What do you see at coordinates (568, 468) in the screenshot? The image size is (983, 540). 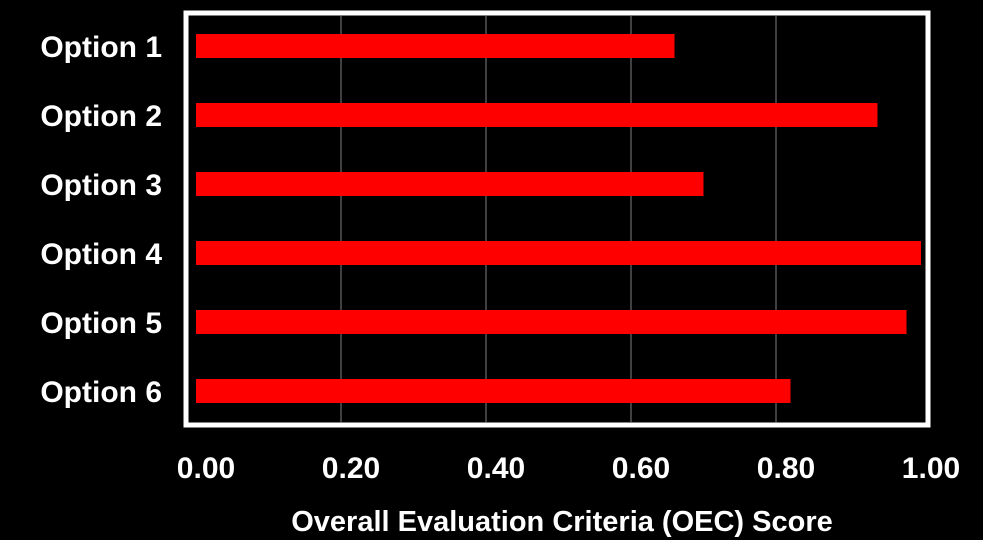 I see `x-tick-labels: 0.00 0.20 0.40 0.60 0.80 1.00` at bounding box center [568, 468].